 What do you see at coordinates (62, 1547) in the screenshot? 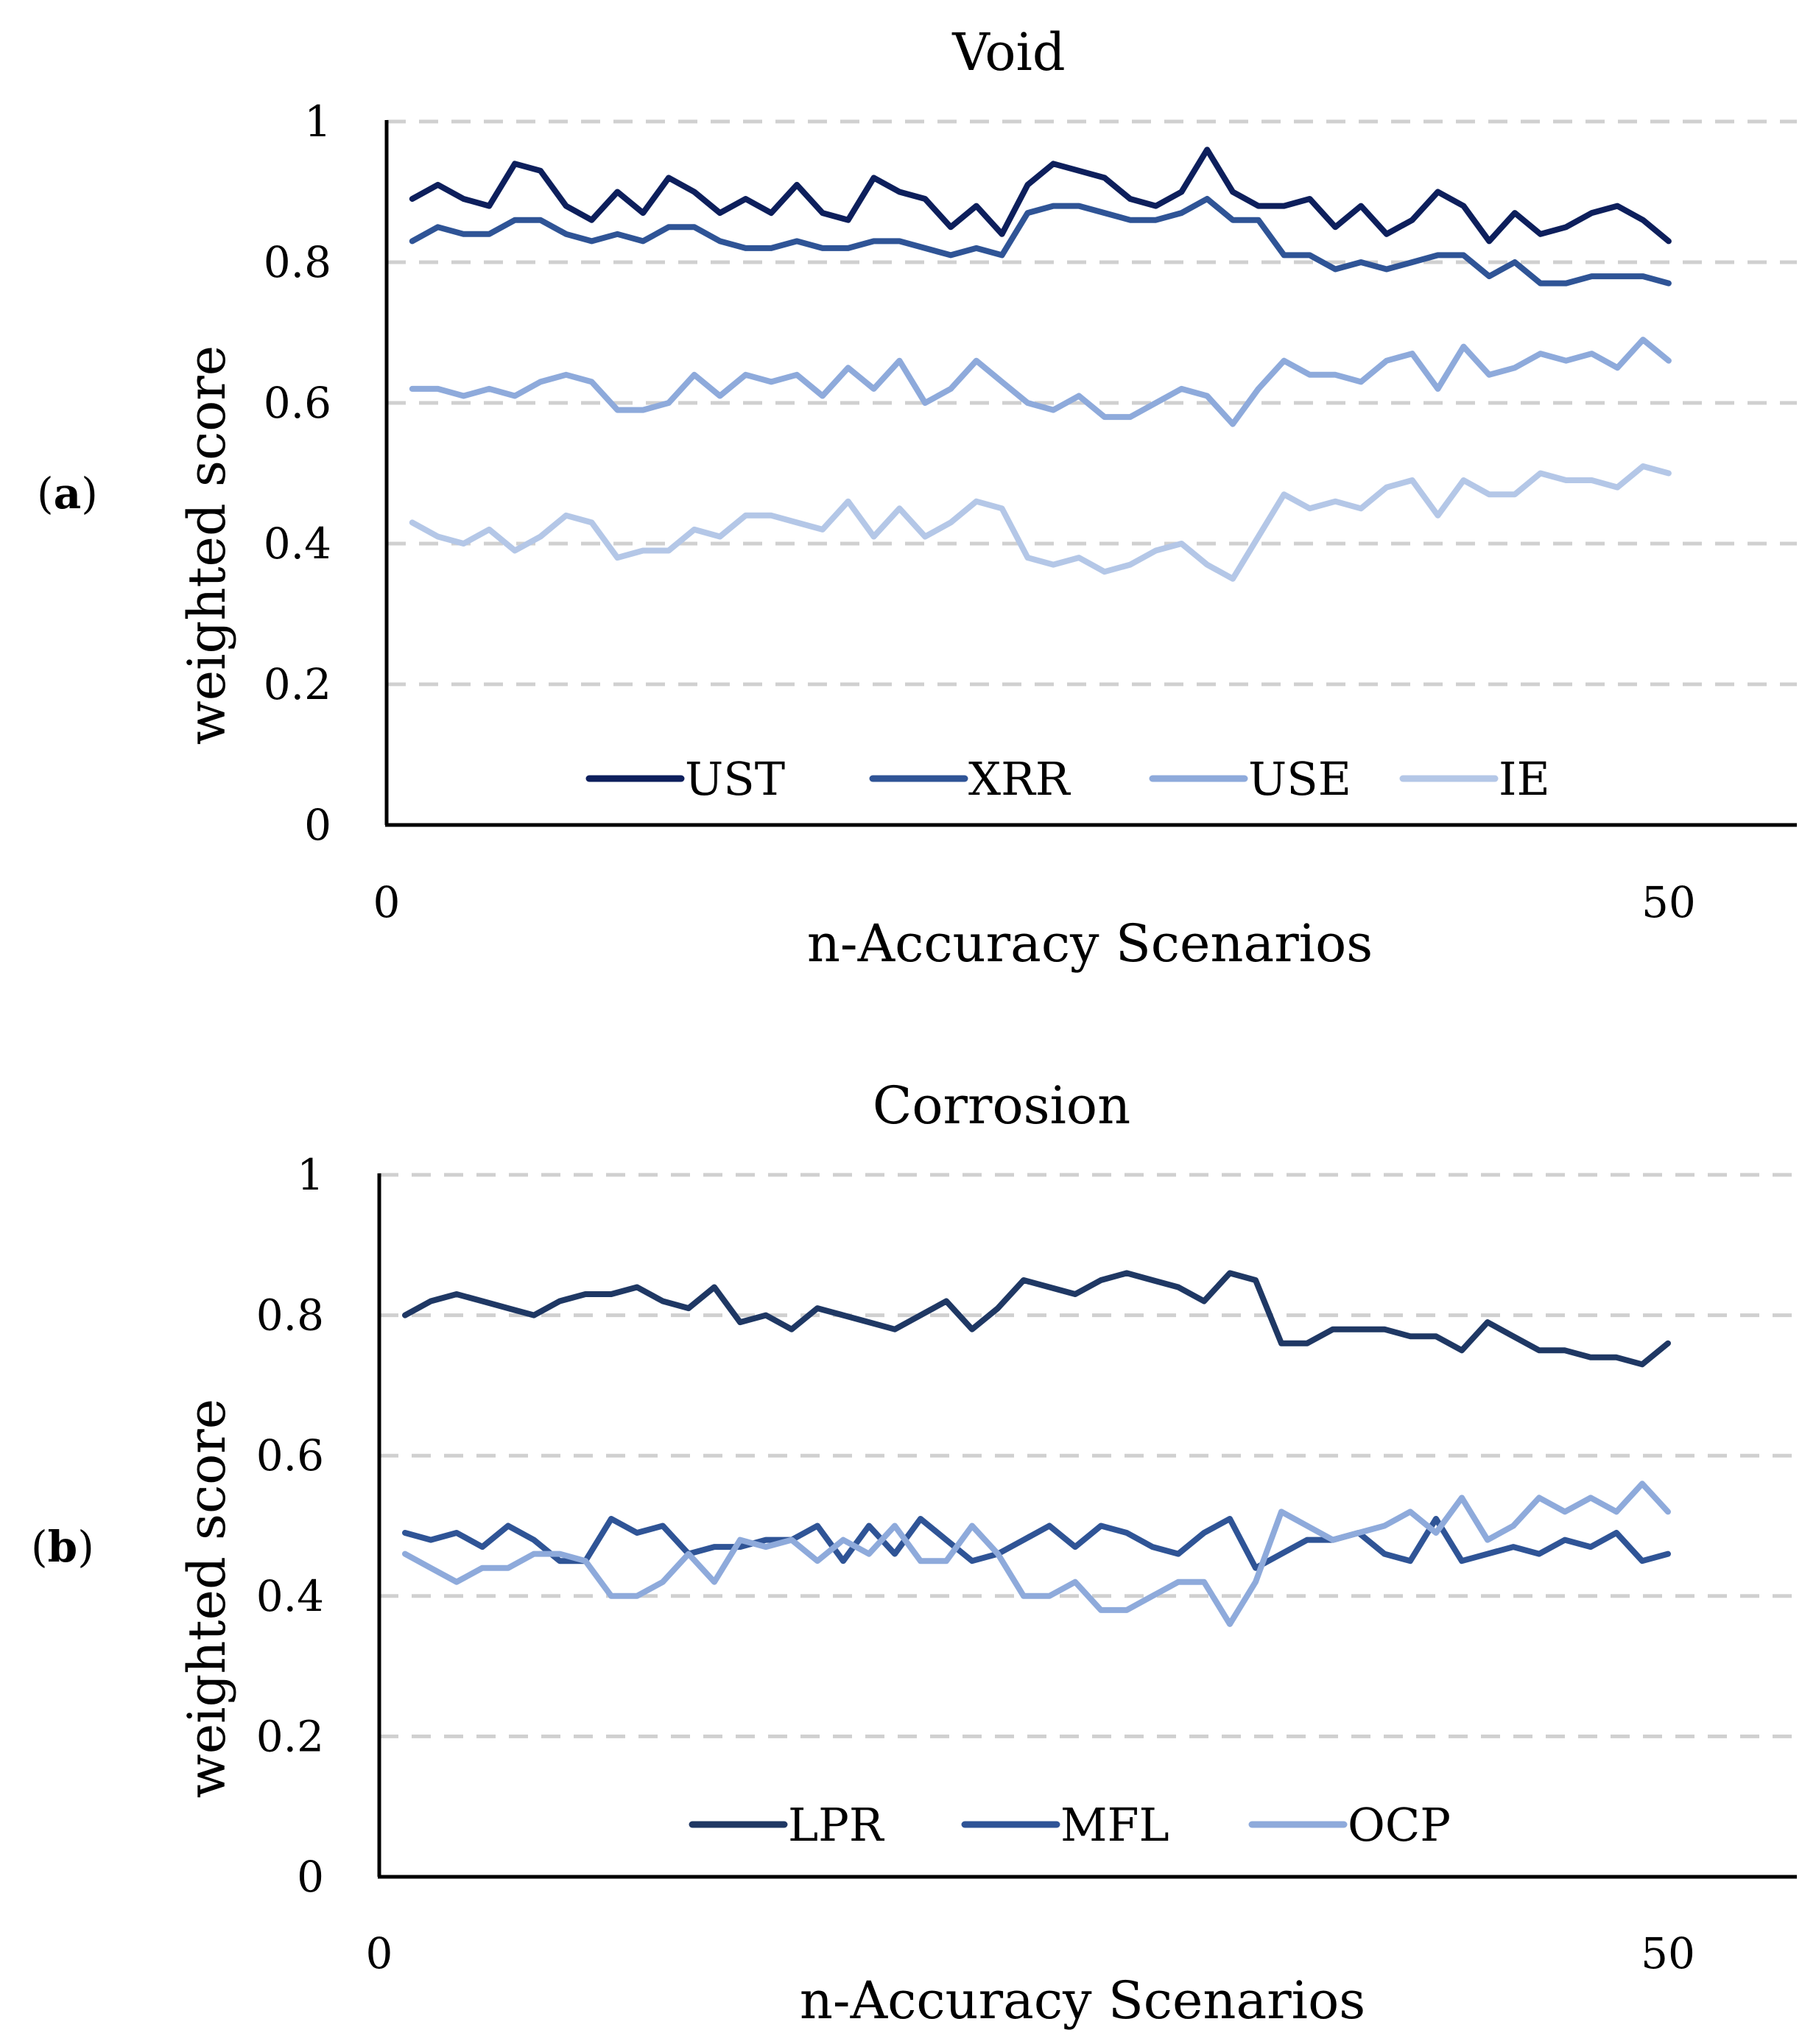
I see `panel-label: (b)` at bounding box center [62, 1547].